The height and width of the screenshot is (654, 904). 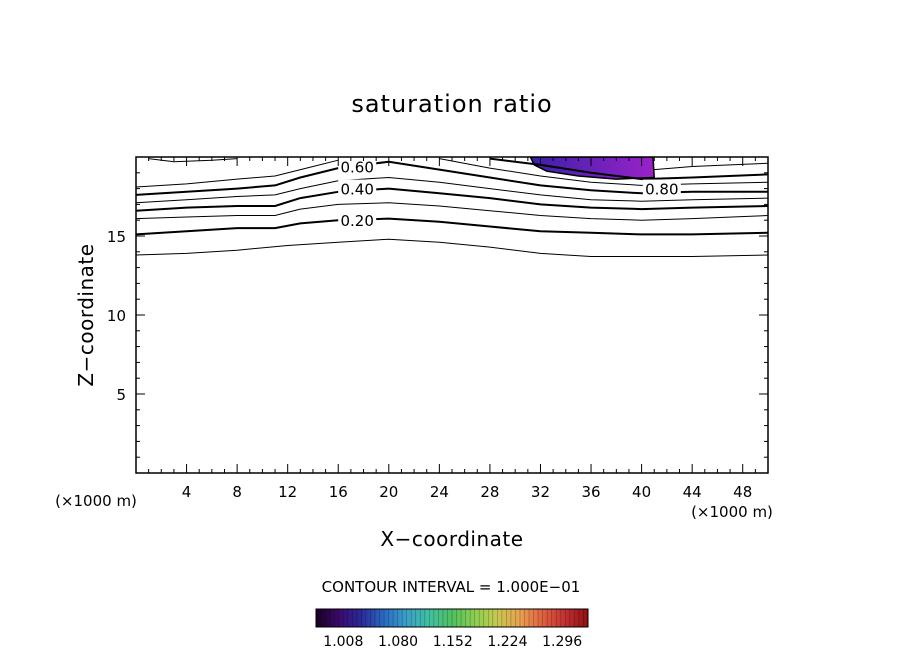 I want to click on chart-title: saturation ratio, so click(x=451, y=104).